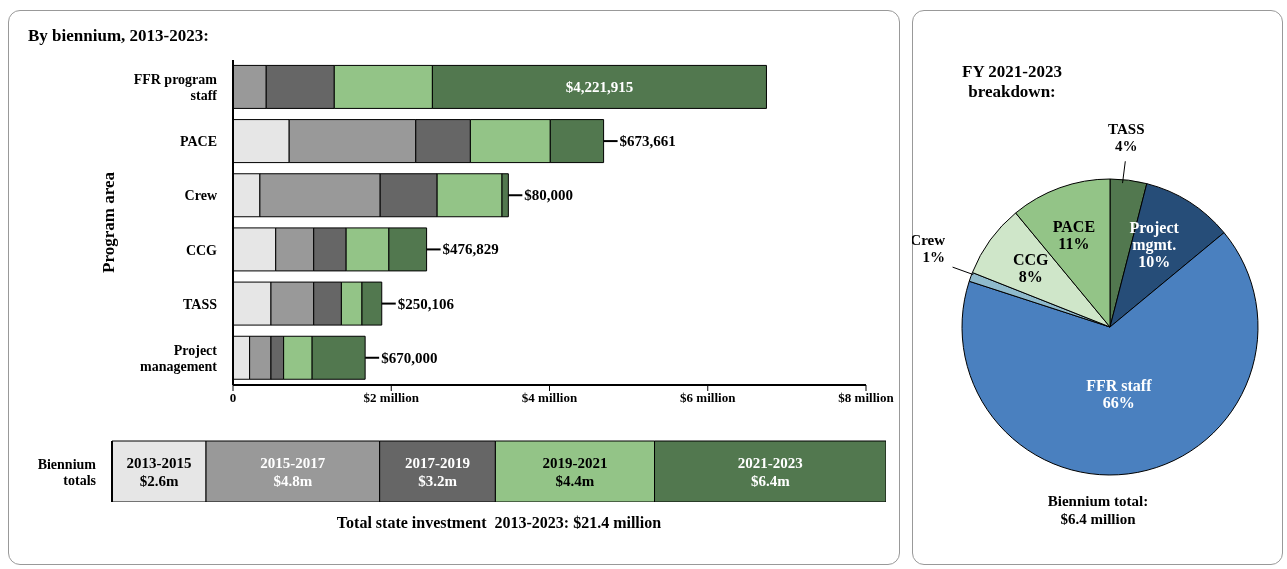 The width and height of the screenshot is (1287, 569). What do you see at coordinates (118, 36) in the screenshot?
I see `chart-title: By biennium, 2013-2023:` at bounding box center [118, 36].